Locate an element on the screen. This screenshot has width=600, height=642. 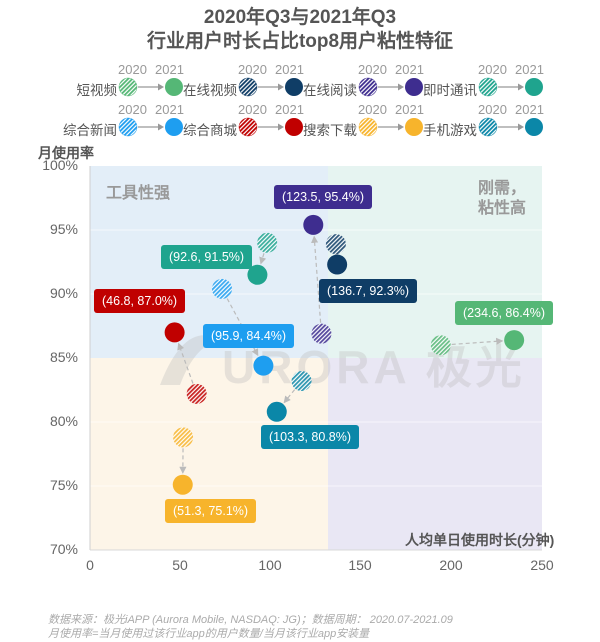
callout-online-video: (136.7, 92.3%) is located at coordinates (368, 291).